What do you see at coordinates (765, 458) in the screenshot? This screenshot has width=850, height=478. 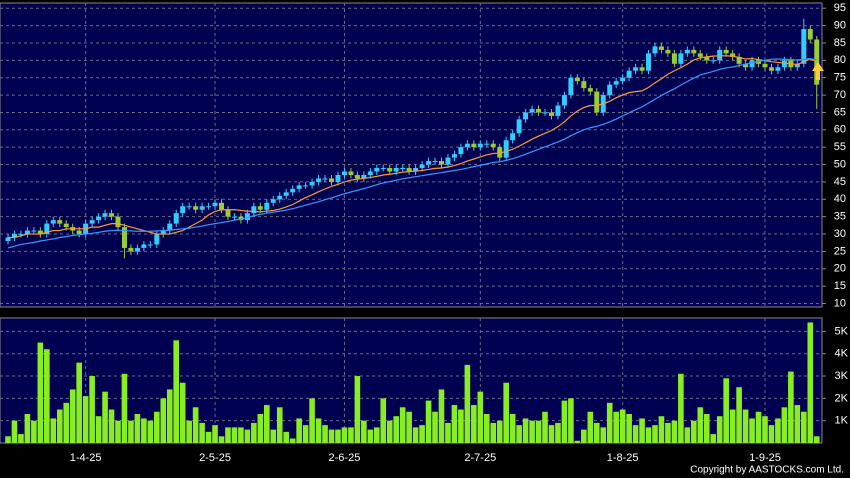 I see `x-tick-label: 1-9-25` at bounding box center [765, 458].